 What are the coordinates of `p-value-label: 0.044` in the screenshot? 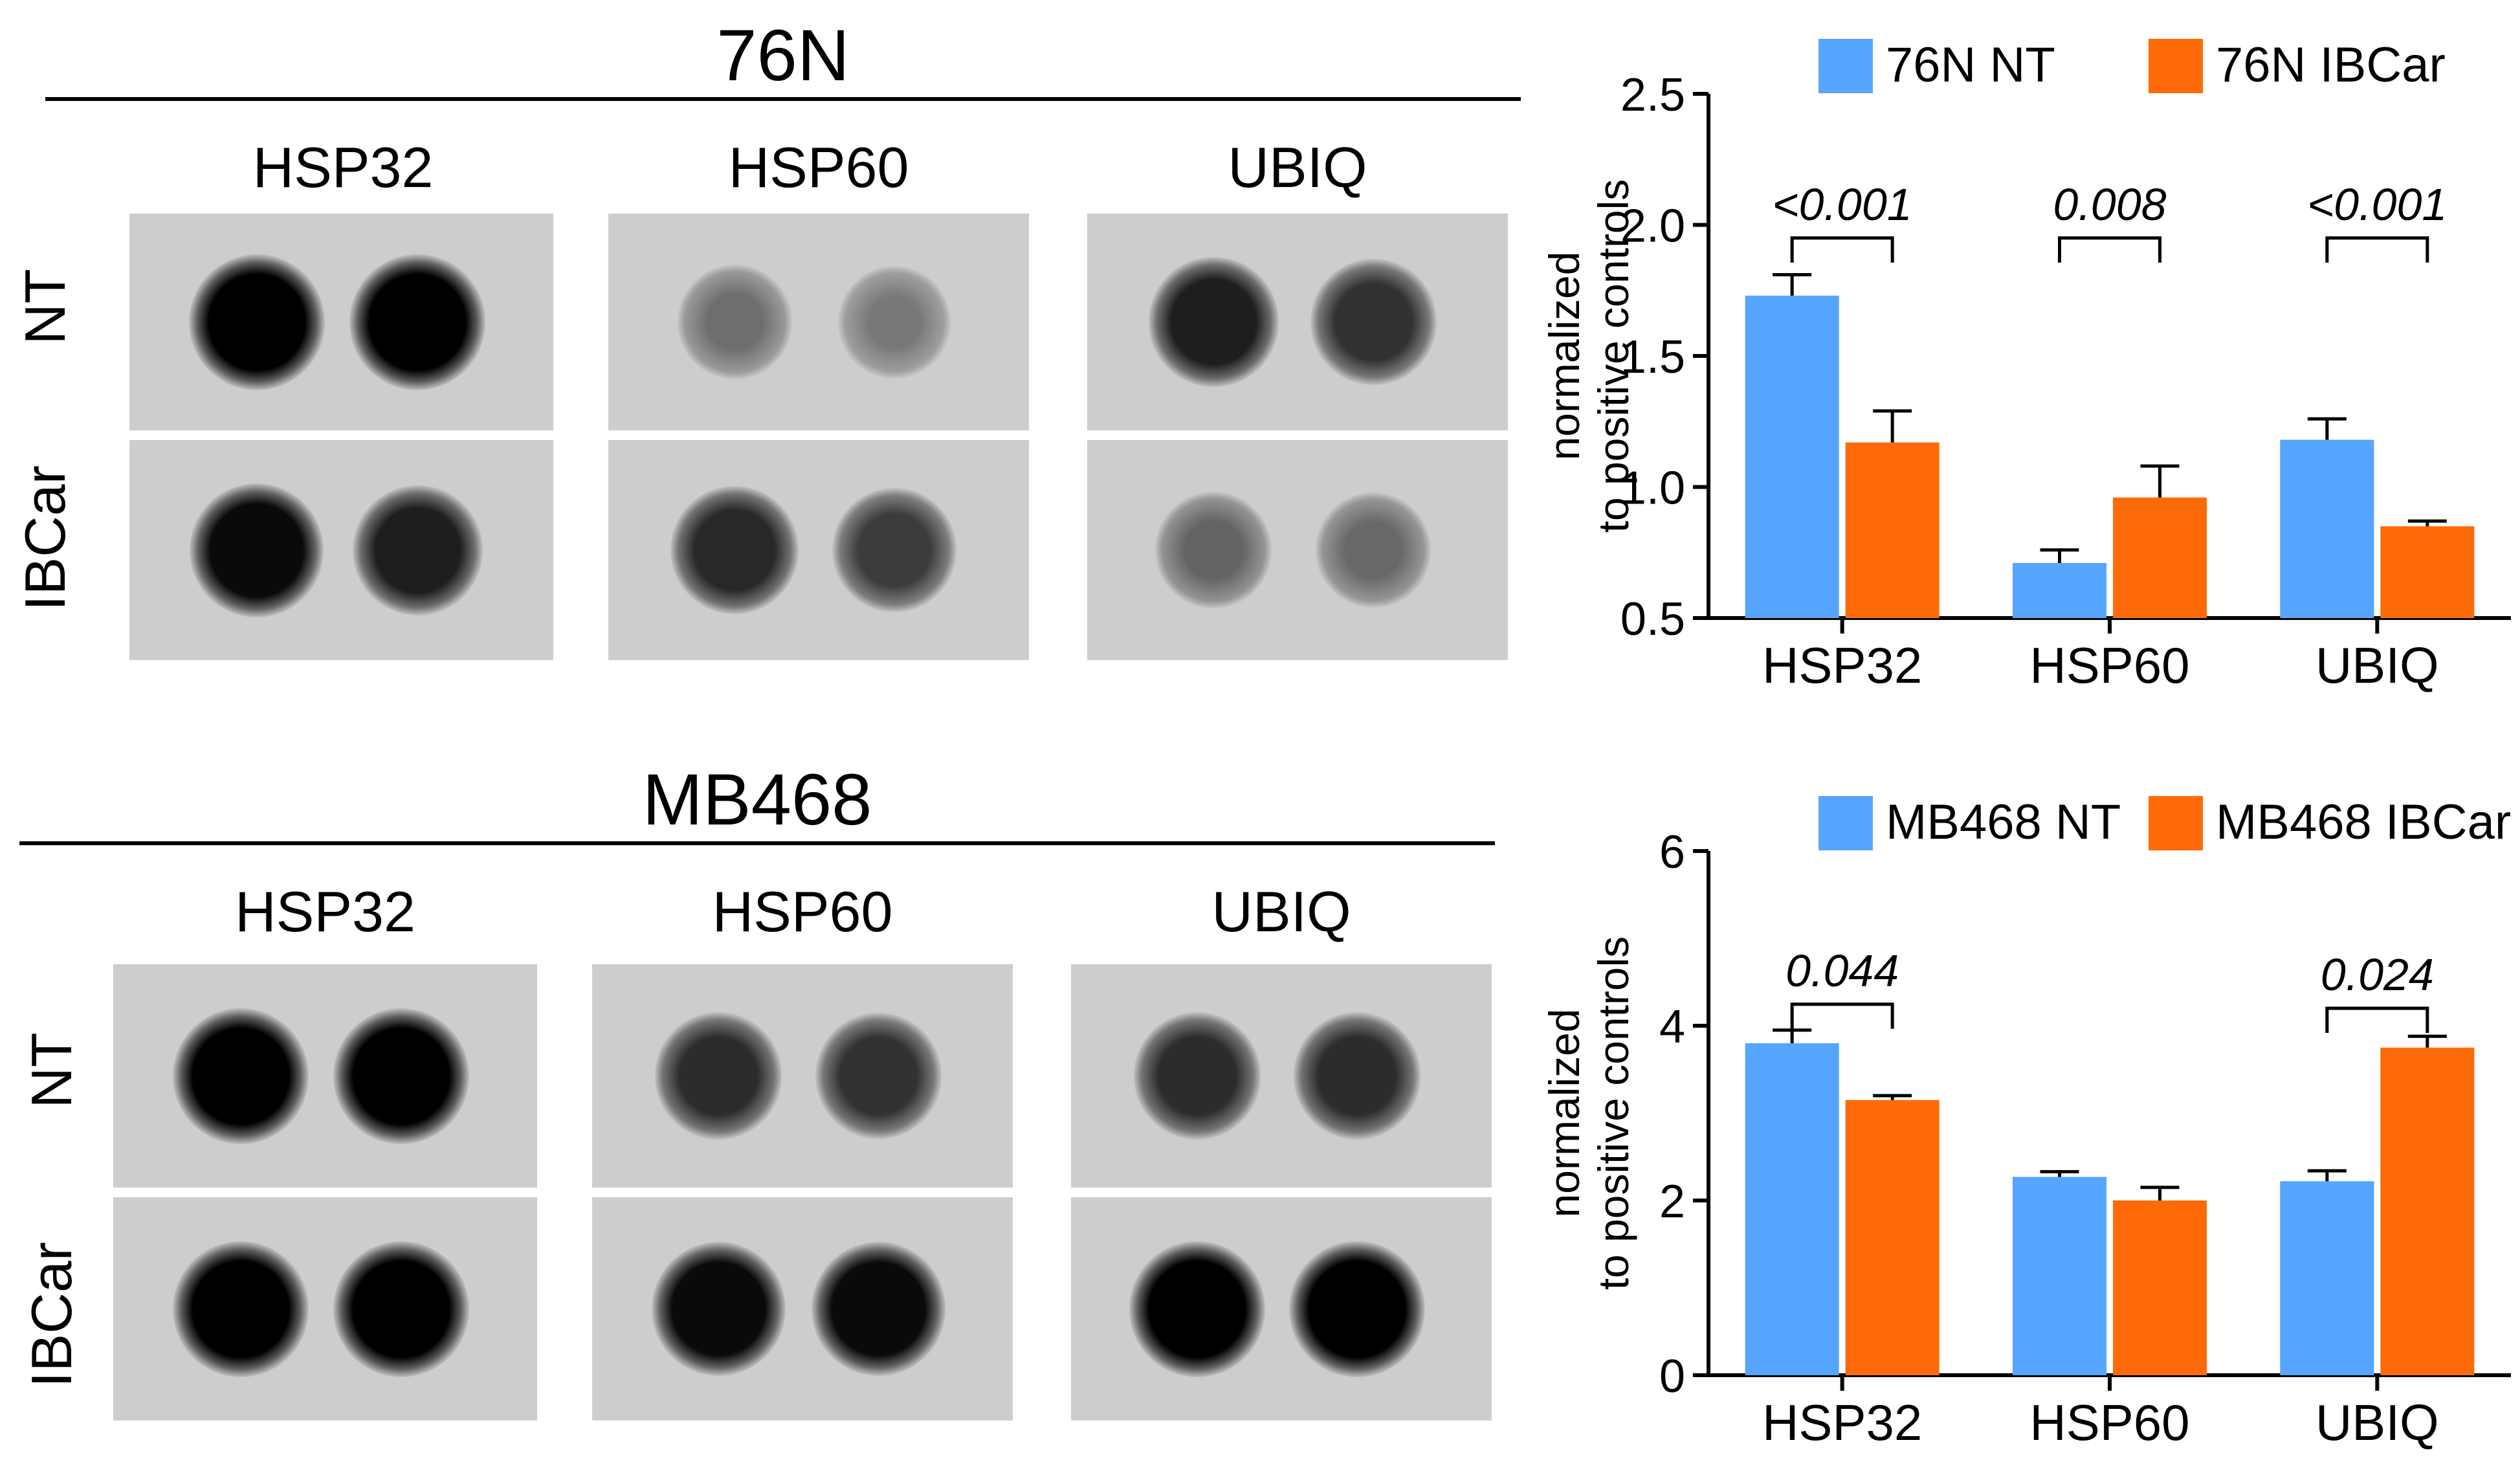 It's located at (1842, 971).